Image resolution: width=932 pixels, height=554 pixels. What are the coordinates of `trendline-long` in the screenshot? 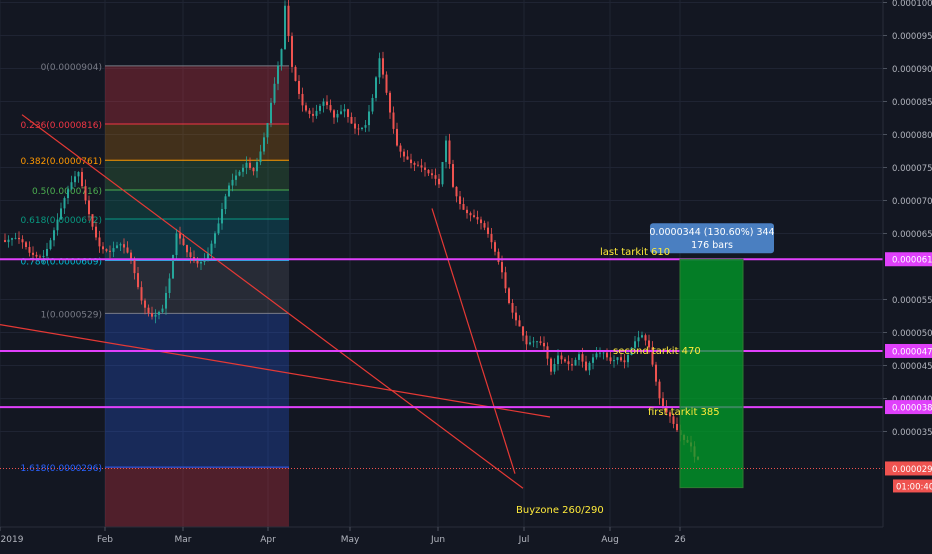 It's located at (275, 370).